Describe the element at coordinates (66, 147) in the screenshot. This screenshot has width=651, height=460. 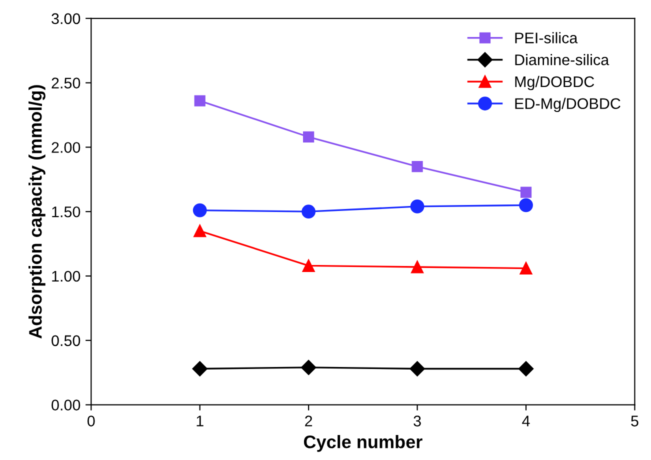
I see `y-tick-label: 2.00` at that location.